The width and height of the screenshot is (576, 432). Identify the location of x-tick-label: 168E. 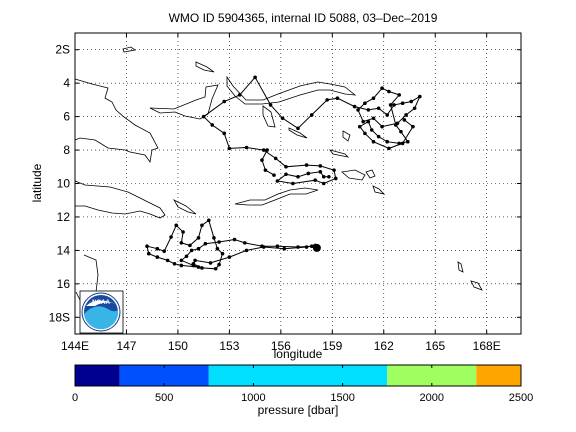
(487, 346).